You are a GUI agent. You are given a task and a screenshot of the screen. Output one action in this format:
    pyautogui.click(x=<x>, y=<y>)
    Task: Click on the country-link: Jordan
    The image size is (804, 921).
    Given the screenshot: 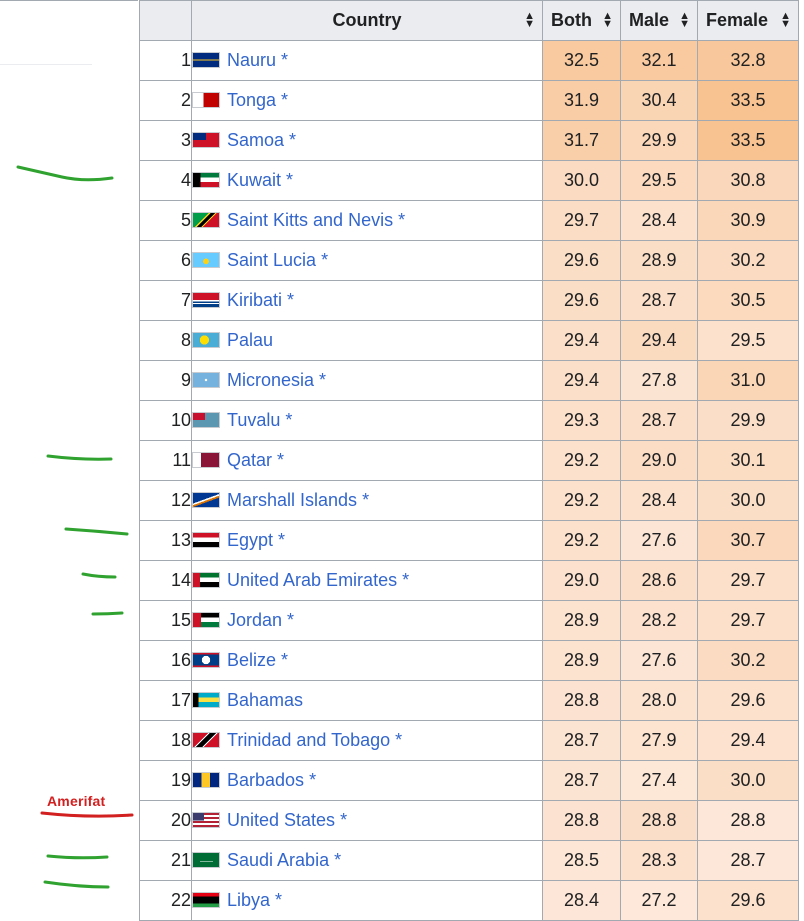 What is the action you would take?
    pyautogui.click(x=255, y=620)
    